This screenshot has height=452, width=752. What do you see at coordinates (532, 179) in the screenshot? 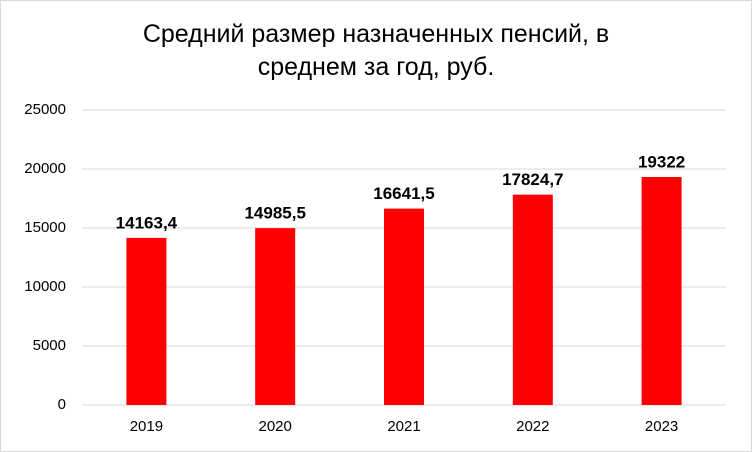
I see `value-label: 17824,7` at bounding box center [532, 179].